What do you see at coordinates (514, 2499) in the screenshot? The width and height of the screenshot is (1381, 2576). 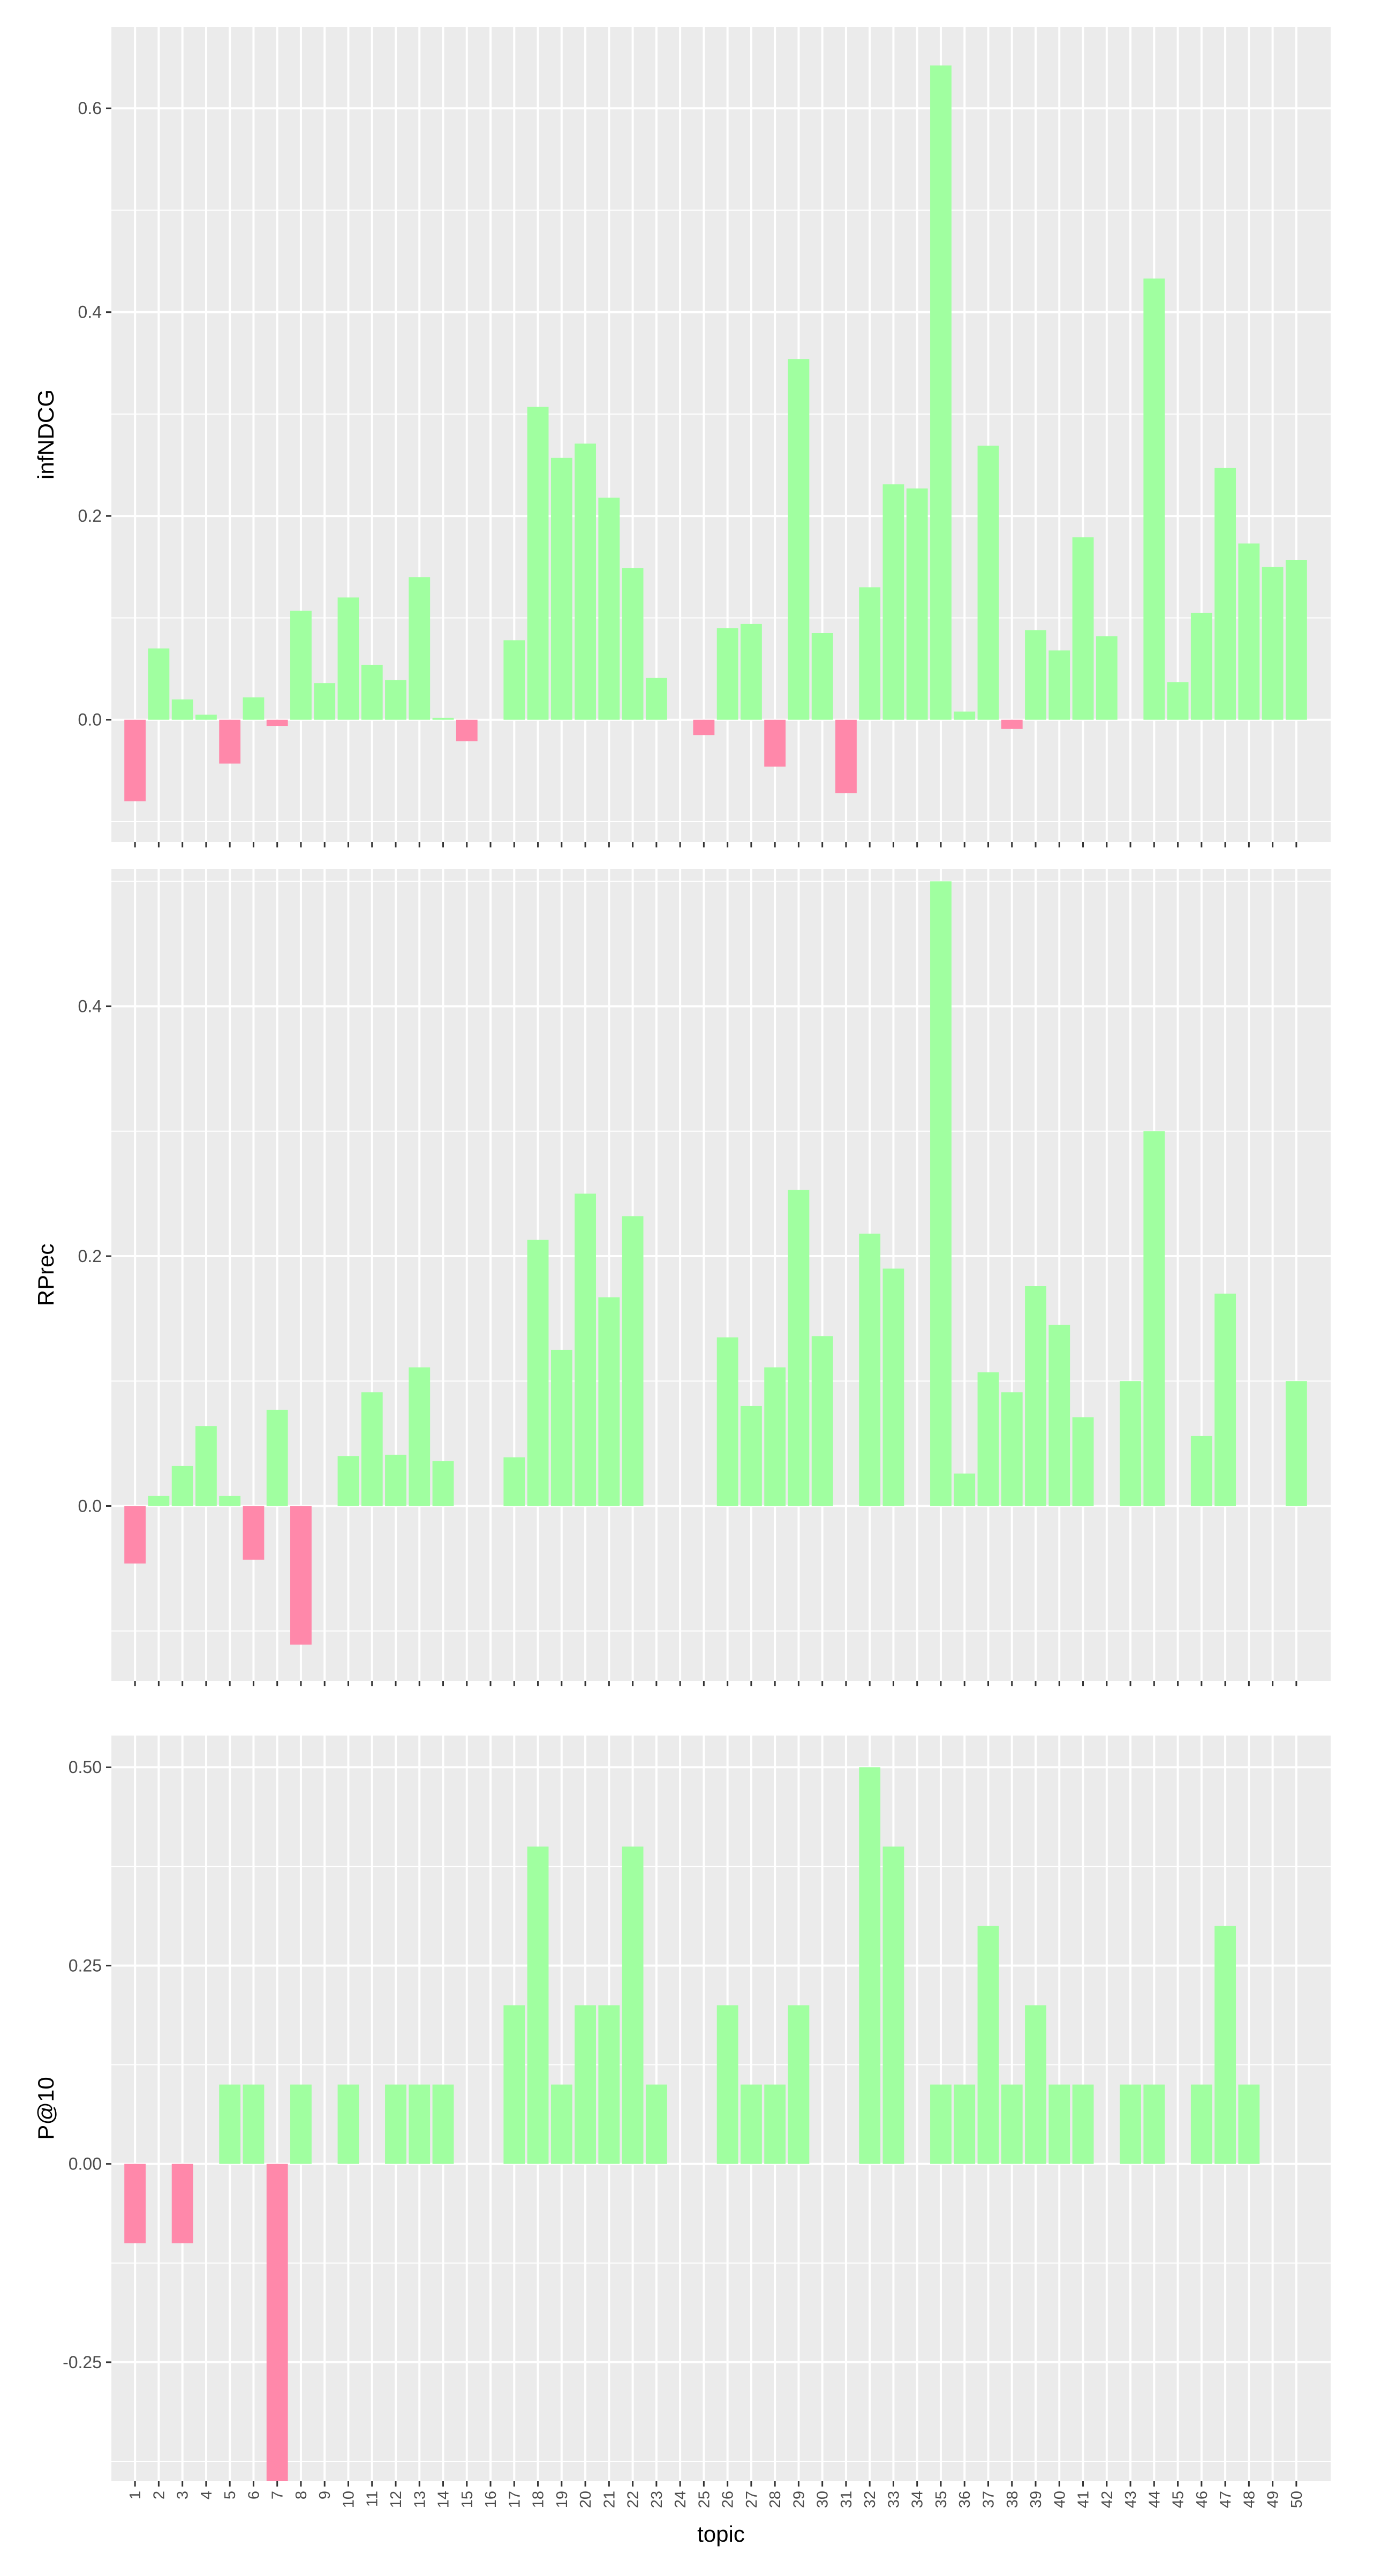 I see `x-tick-label: 17` at bounding box center [514, 2499].